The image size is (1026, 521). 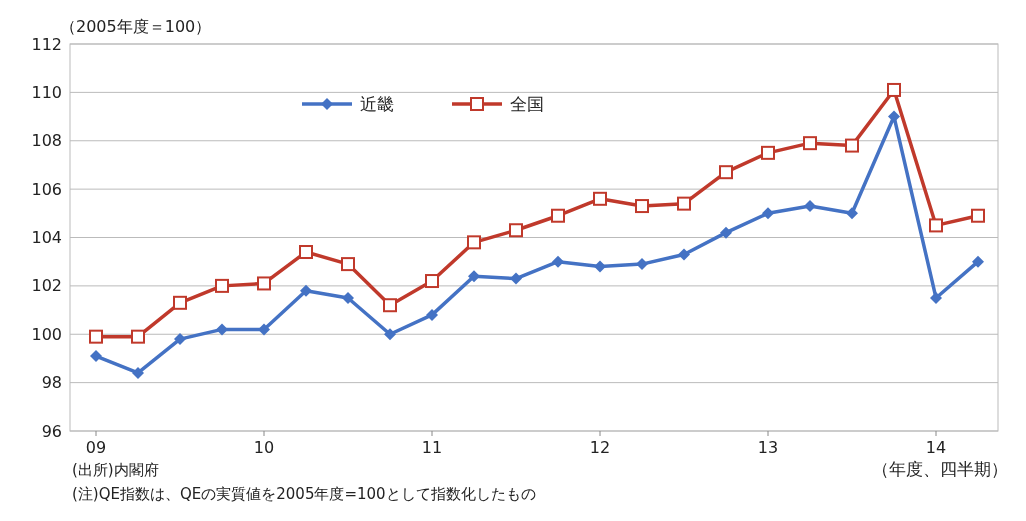 I want to click on x-tick-label: 10, so click(x=264, y=447).